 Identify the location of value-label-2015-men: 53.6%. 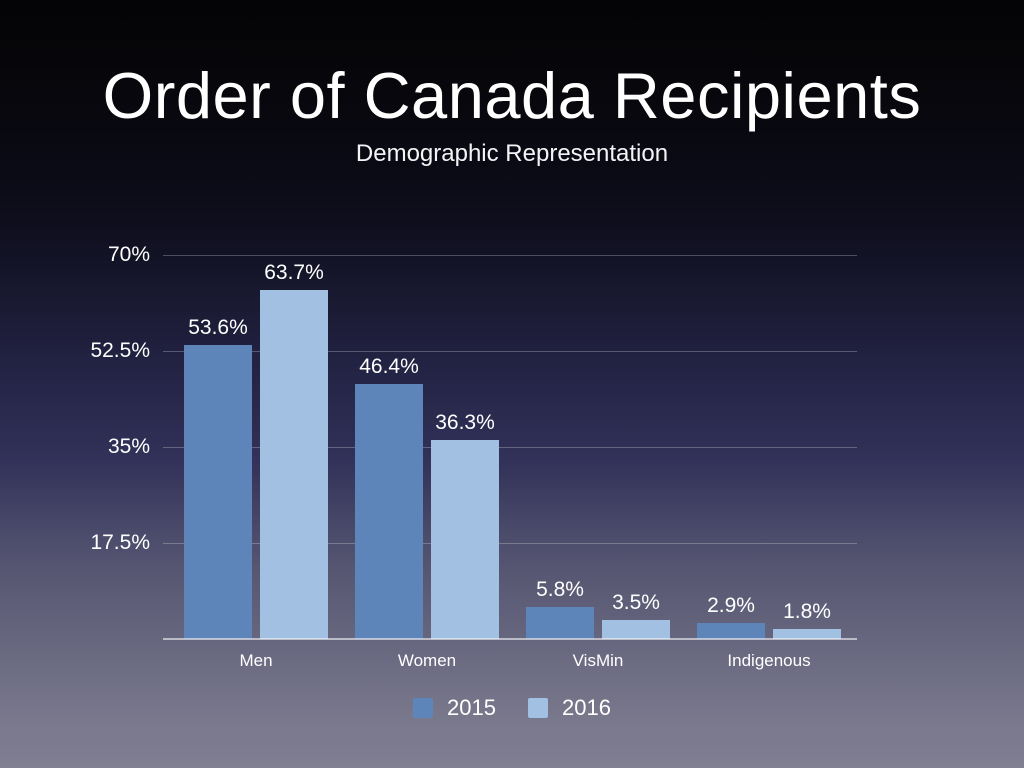
(218, 327).